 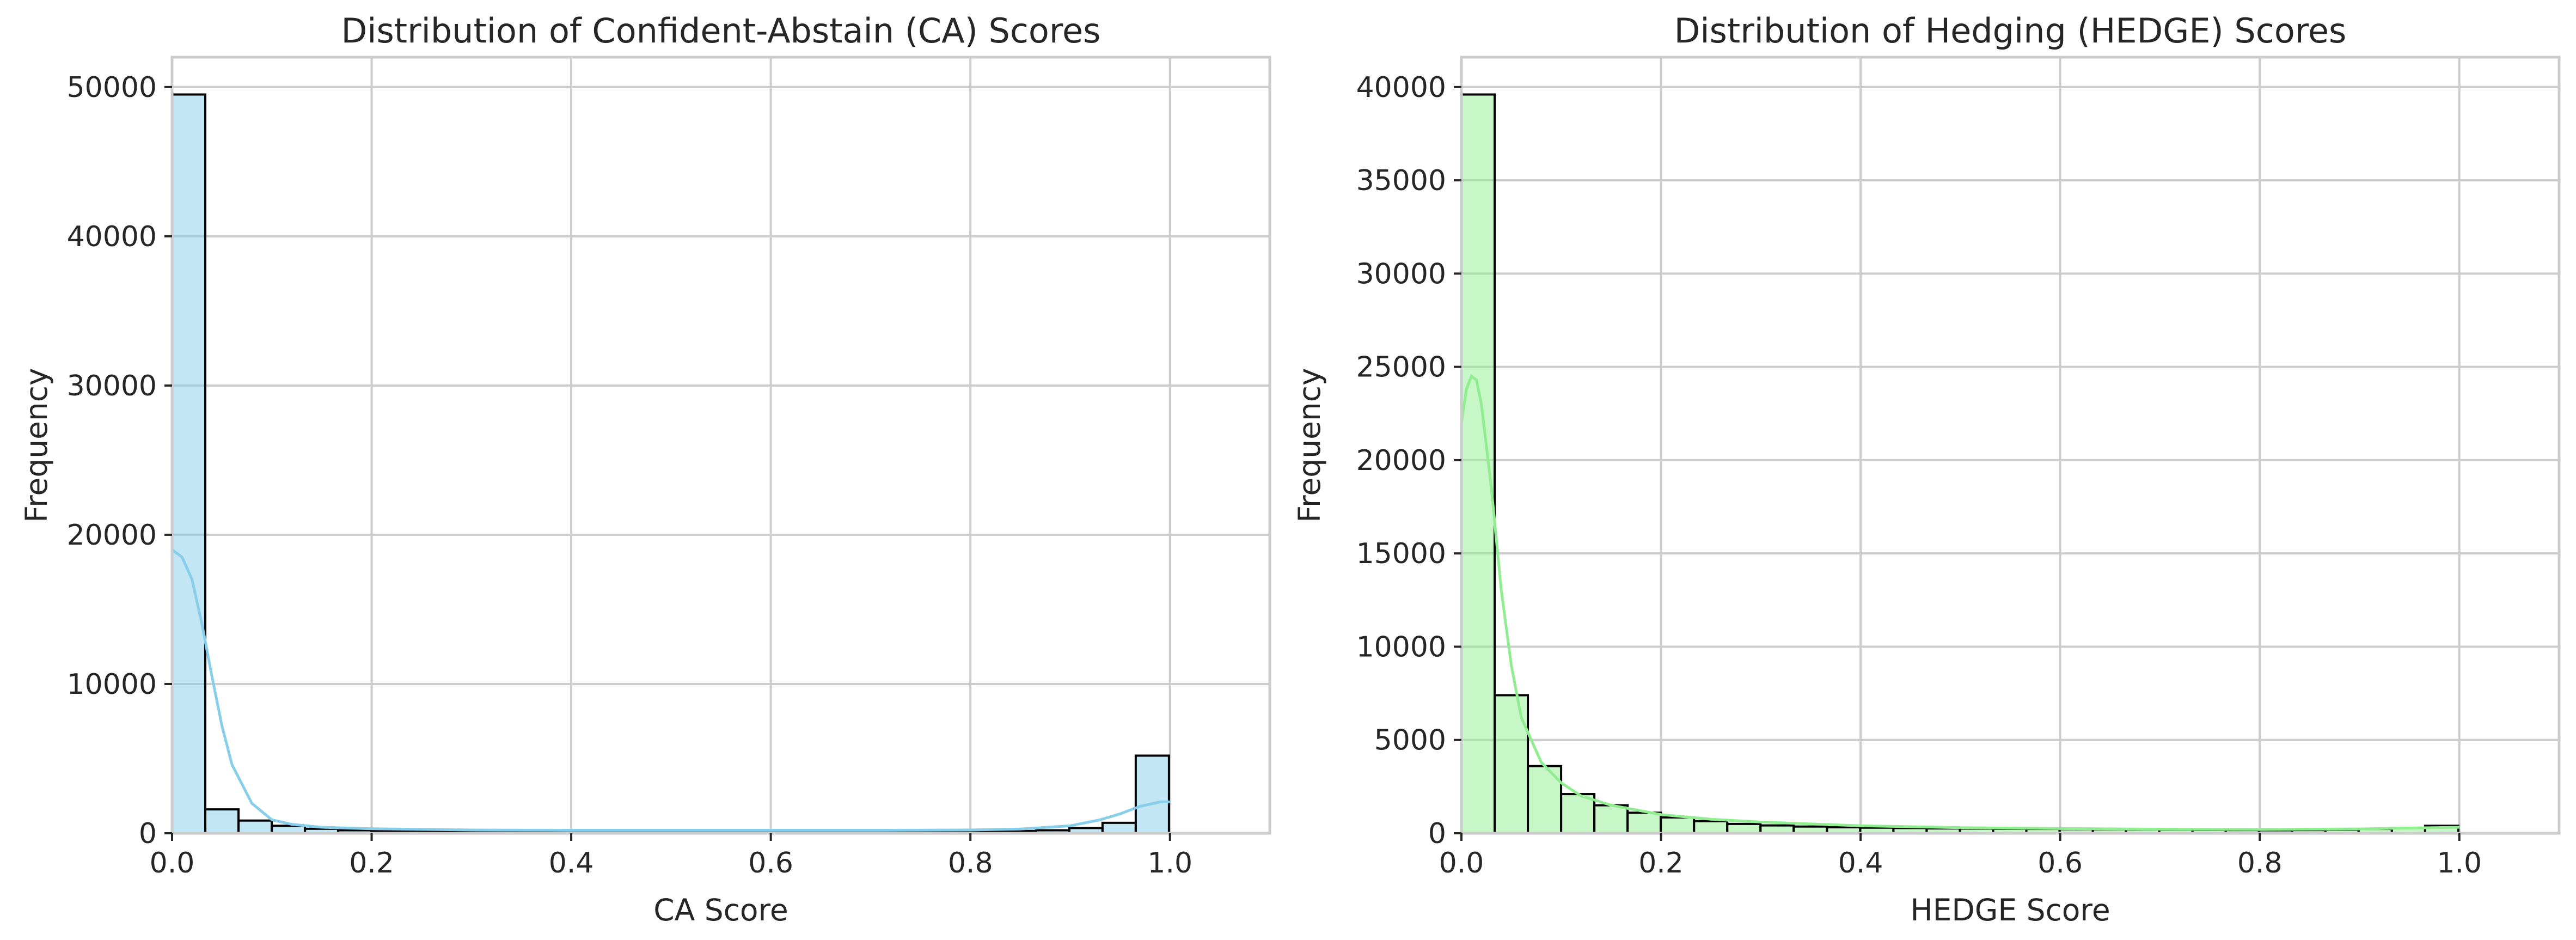 I want to click on y-tick-label: 35000, so click(x=1401, y=180).